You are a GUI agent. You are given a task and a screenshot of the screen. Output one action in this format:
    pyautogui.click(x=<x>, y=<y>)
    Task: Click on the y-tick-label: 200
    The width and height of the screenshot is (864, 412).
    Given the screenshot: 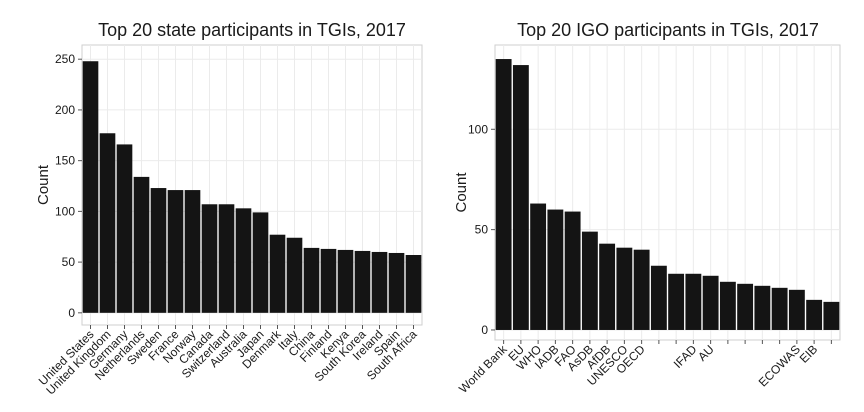 What is the action you would take?
    pyautogui.click(x=65, y=110)
    